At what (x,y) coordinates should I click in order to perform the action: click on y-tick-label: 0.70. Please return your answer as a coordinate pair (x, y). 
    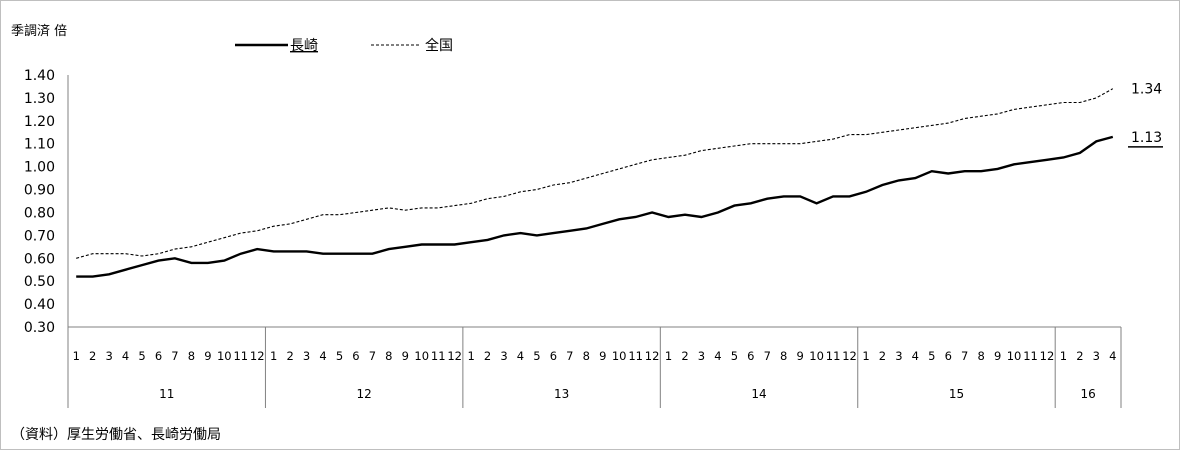
    Looking at the image, I should click on (39, 236).